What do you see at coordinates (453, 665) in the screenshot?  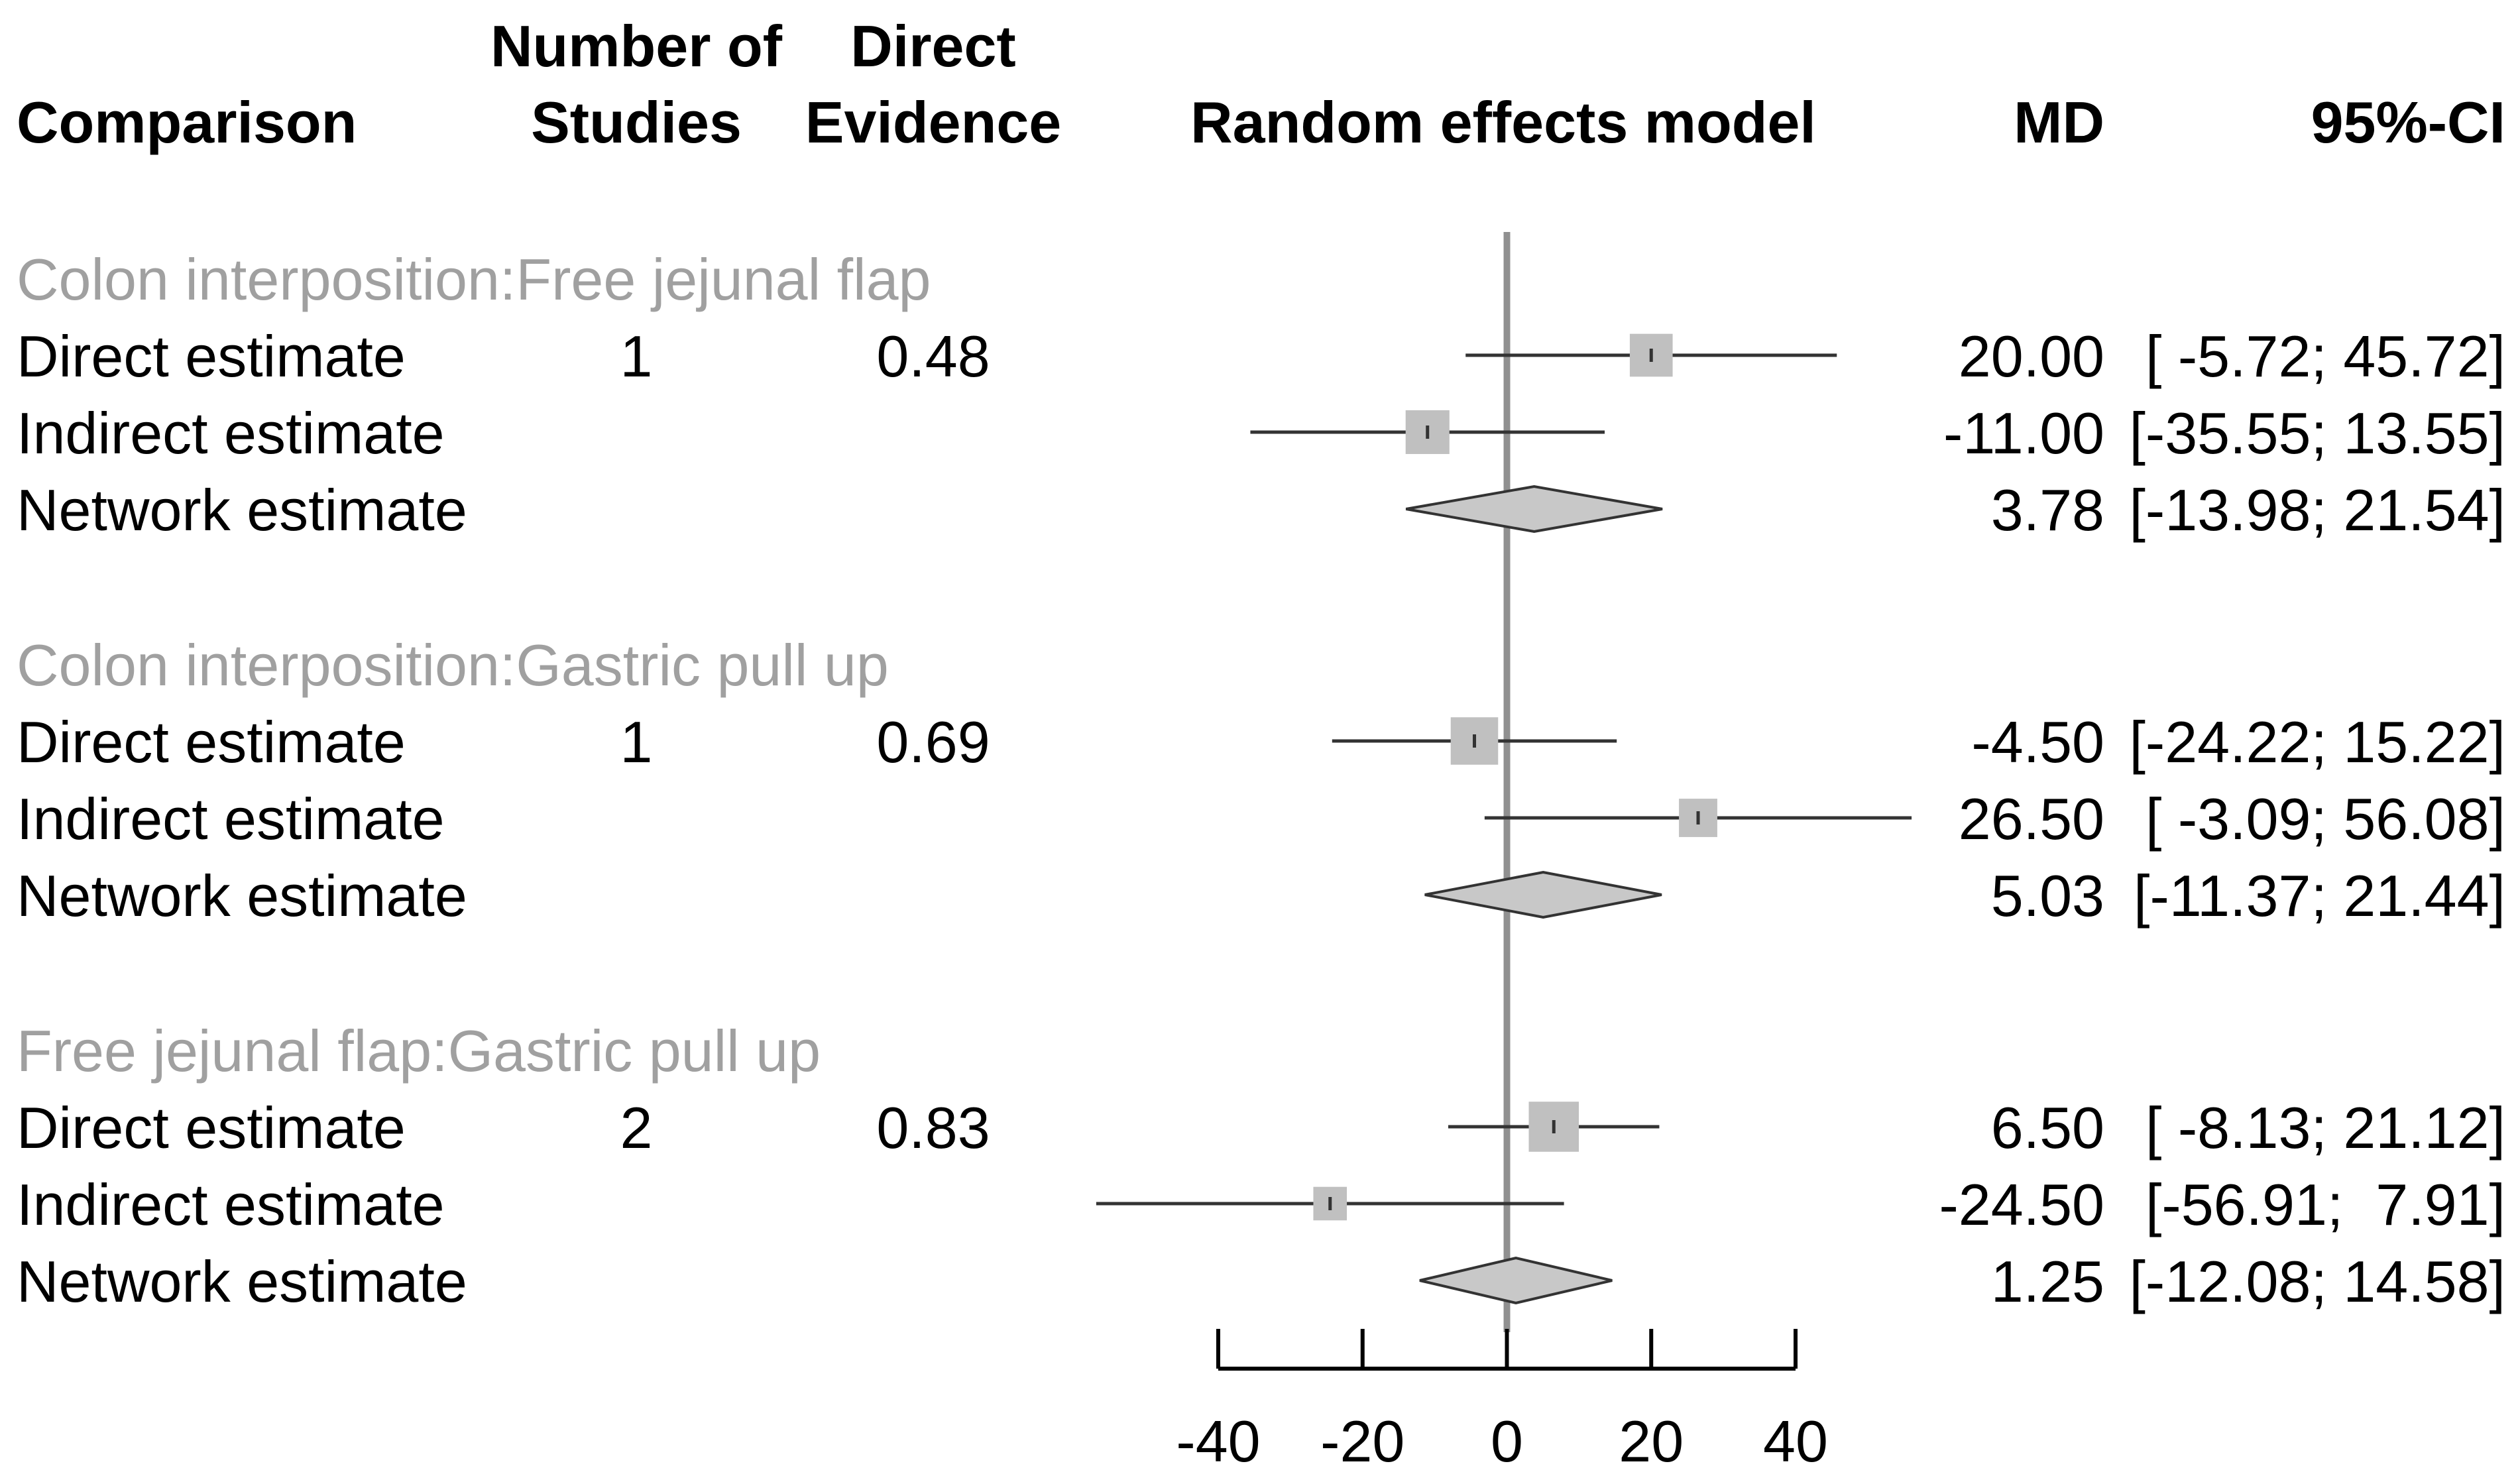 I see `group-label: Colon interposition:Gastric pull up` at bounding box center [453, 665].